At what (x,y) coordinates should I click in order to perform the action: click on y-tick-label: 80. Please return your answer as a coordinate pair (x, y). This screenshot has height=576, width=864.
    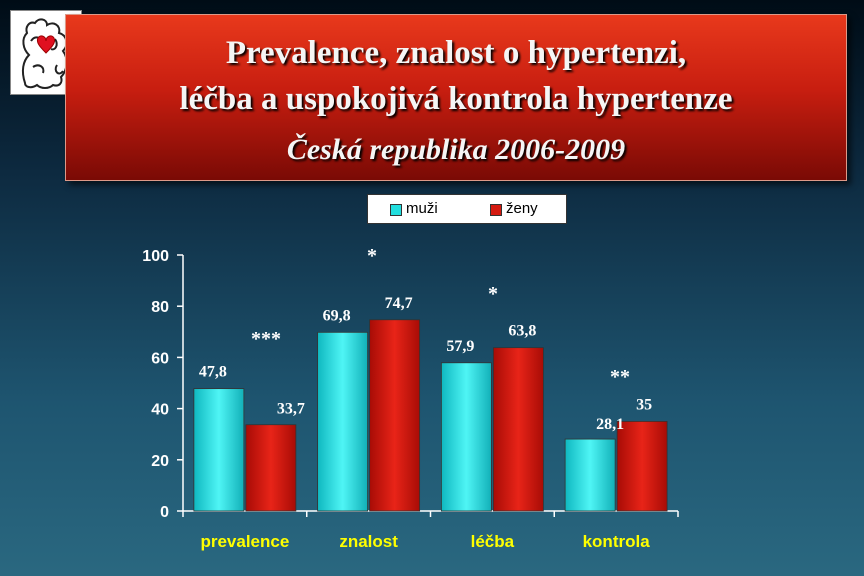
    Looking at the image, I should click on (160, 307).